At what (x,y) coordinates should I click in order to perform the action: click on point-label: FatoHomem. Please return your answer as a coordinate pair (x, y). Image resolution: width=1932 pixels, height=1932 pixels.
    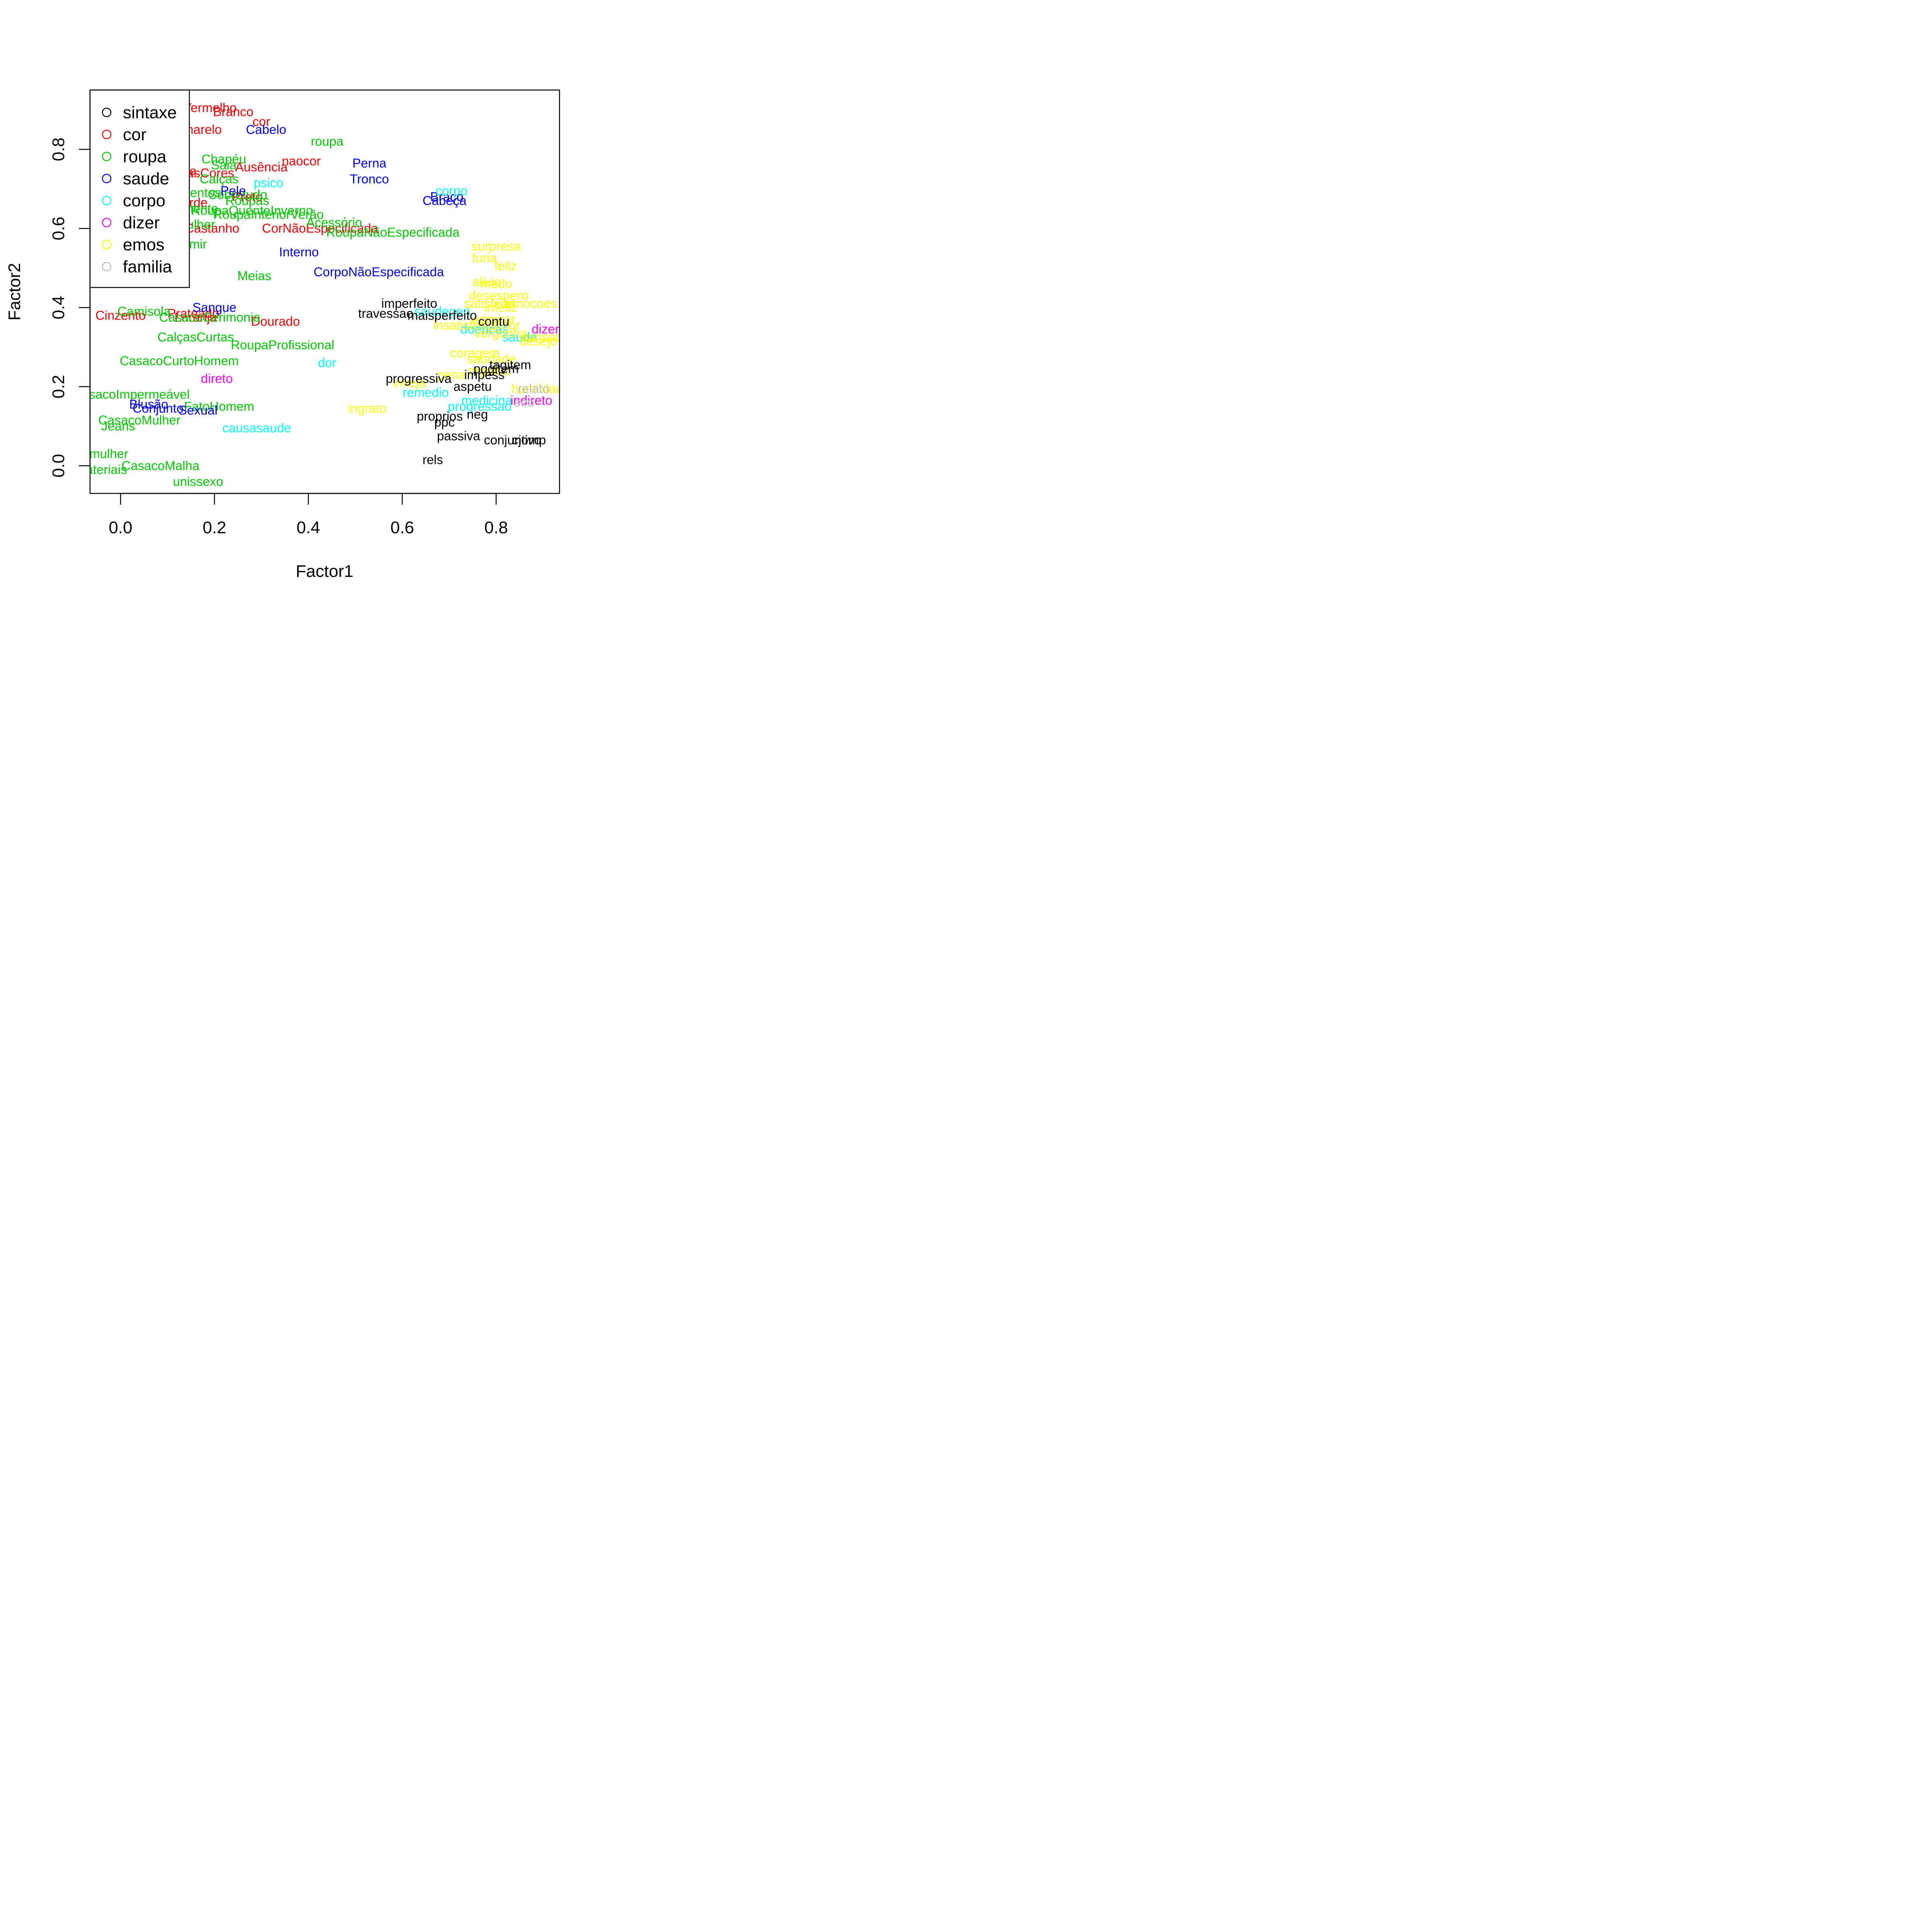
    Looking at the image, I should click on (219, 406).